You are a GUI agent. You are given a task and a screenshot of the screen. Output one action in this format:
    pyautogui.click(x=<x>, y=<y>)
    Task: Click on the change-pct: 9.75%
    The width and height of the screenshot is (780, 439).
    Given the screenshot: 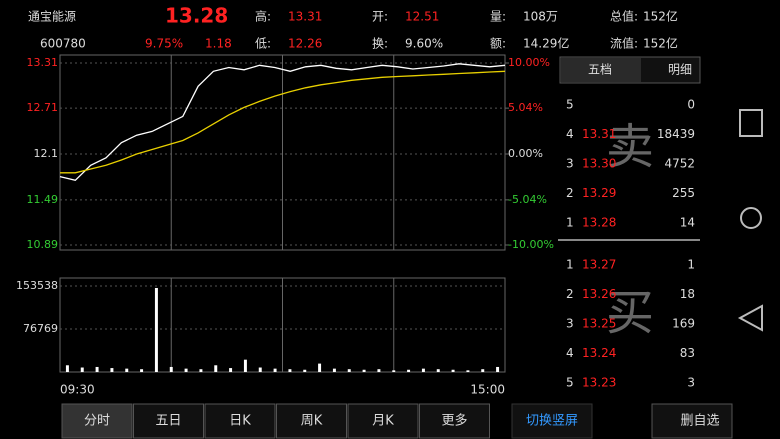 What is the action you would take?
    pyautogui.click(x=164, y=44)
    